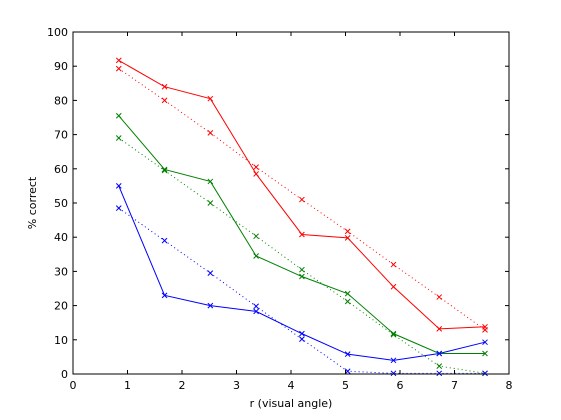  I want to click on y-tick-label: 80, so click(61, 100).